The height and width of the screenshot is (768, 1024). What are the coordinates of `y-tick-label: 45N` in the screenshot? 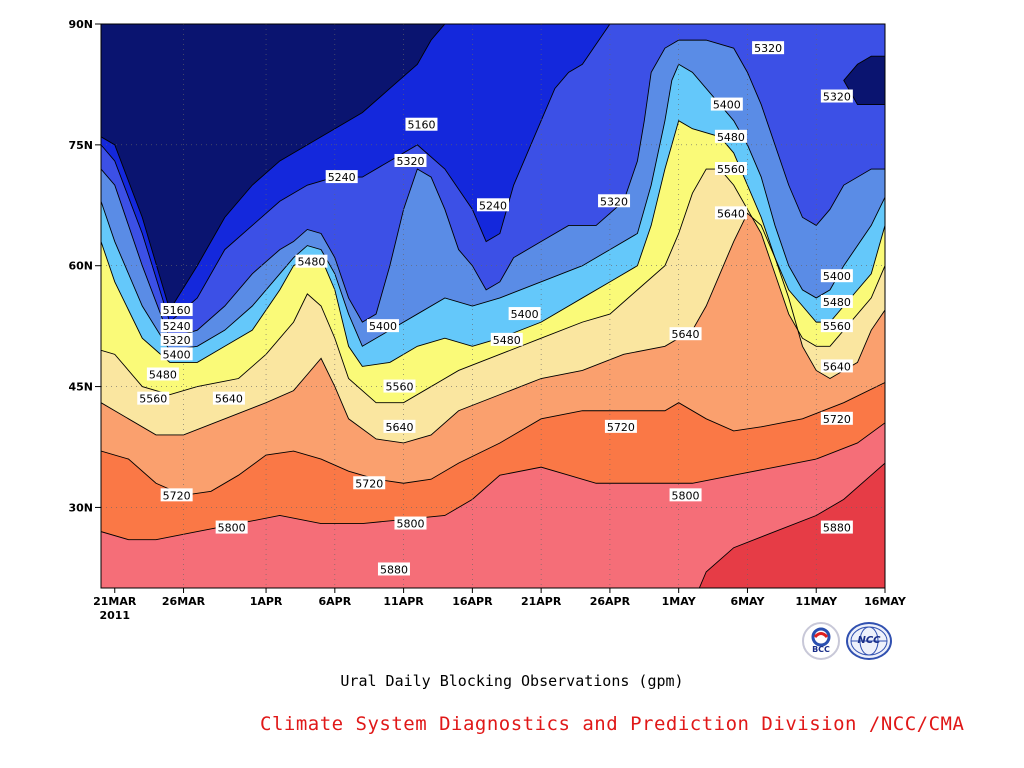 It's located at (80, 387).